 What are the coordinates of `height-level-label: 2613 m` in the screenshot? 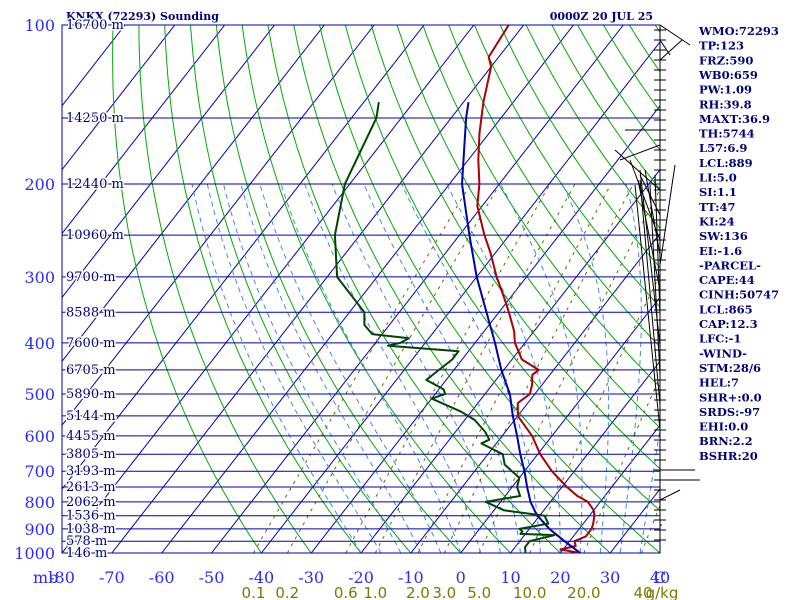 It's located at (91, 487).